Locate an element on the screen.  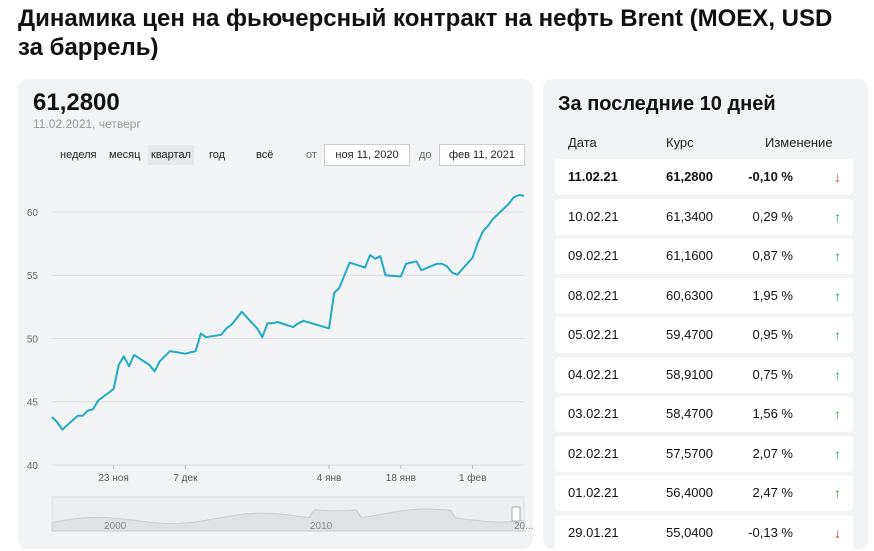
row-rate: 56,4000 is located at coordinates (689, 492).